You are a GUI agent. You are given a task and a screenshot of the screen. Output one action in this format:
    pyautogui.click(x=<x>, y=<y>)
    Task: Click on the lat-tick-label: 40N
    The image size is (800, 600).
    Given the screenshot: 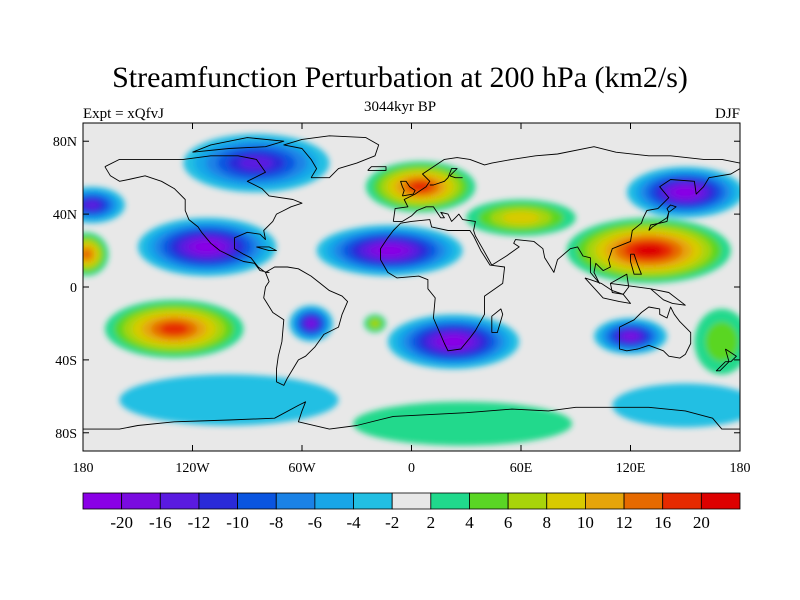 What is the action you would take?
    pyautogui.click(x=65, y=215)
    